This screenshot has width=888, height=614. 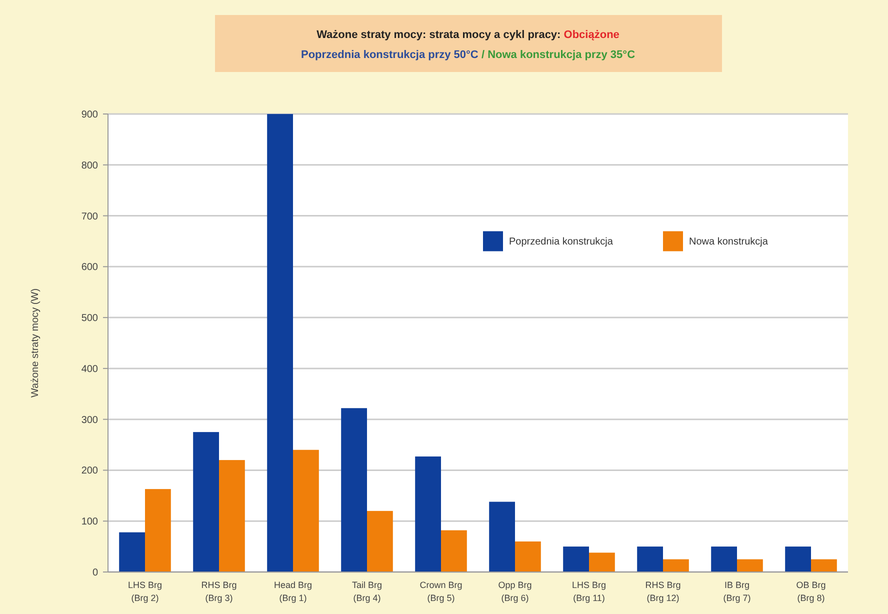 I want to click on chart-title: Ważone straty mocy: strata mocy a cykl pracy: Obciążone, so click(x=468, y=35).